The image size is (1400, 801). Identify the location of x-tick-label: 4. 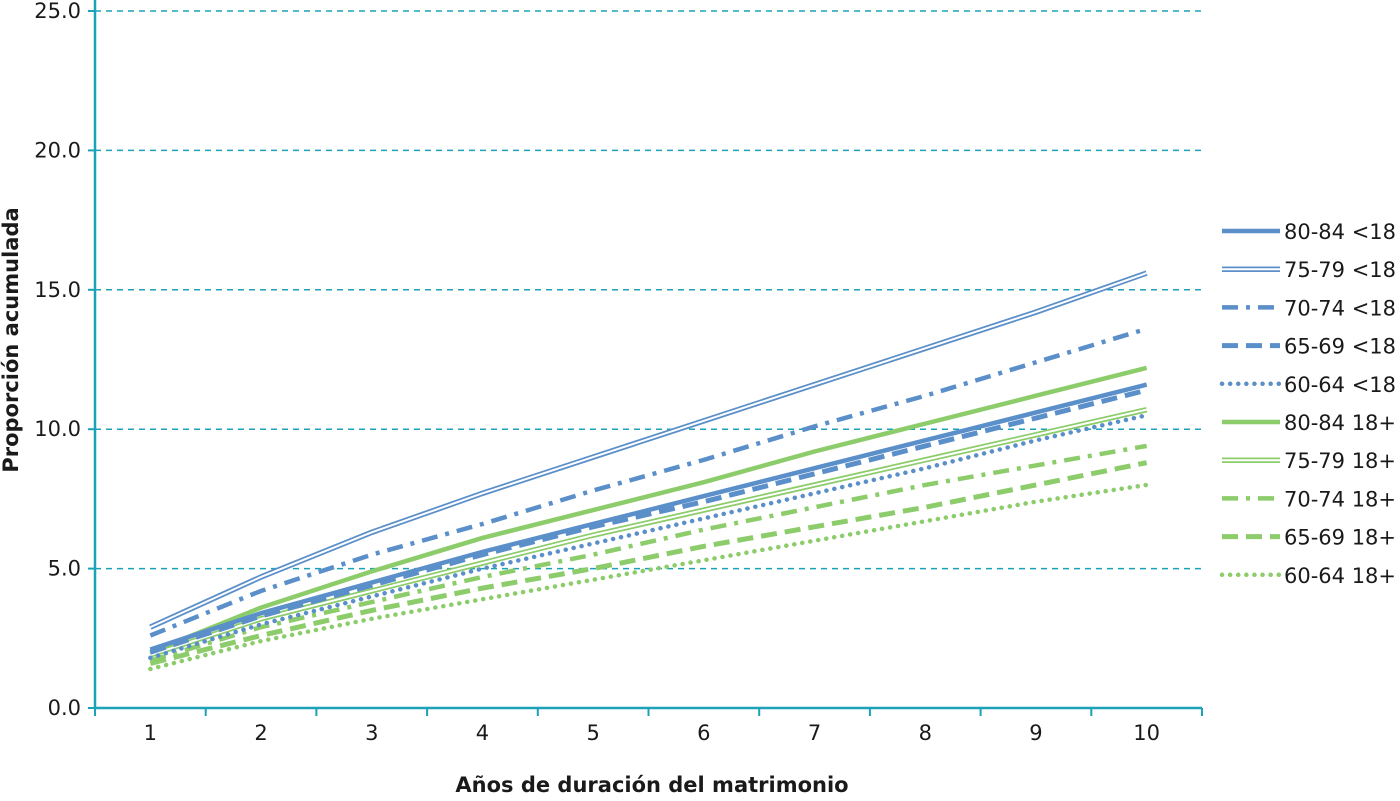
(482, 733).